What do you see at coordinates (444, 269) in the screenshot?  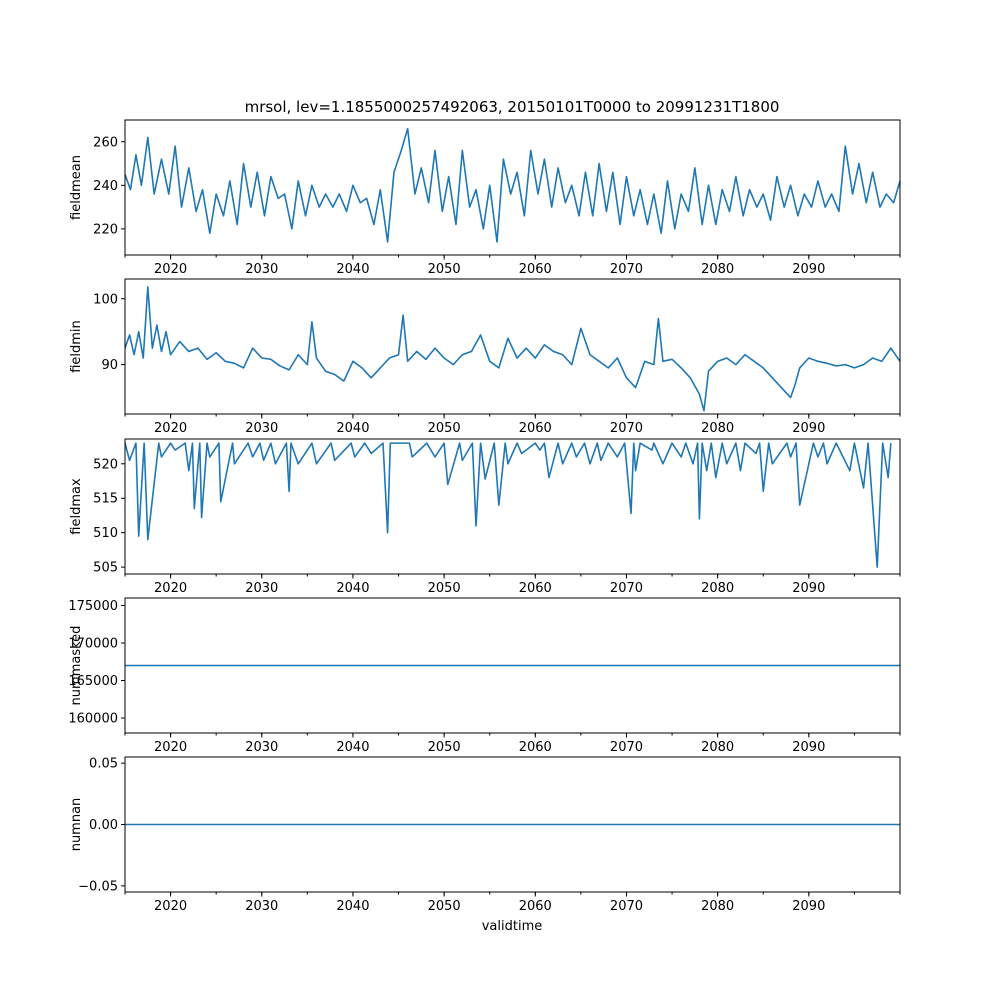 I see `fieldmean-xtick-label: 2050` at bounding box center [444, 269].